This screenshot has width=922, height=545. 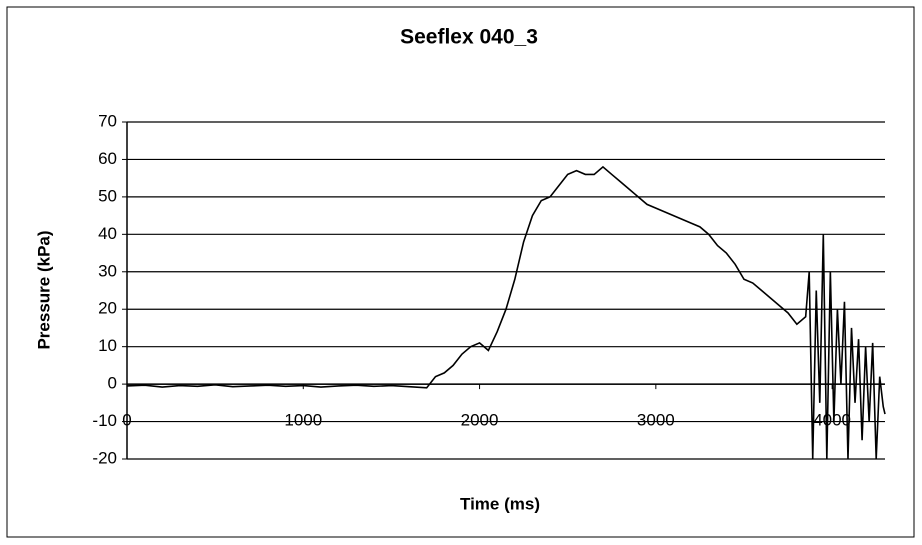 What do you see at coordinates (107, 308) in the screenshot?
I see `y-tick-label: 20` at bounding box center [107, 308].